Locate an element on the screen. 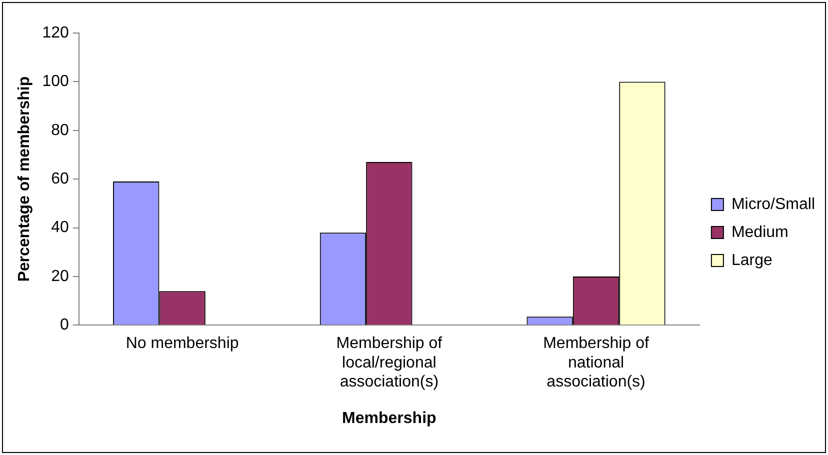 This screenshot has width=828, height=455. y-tick-label: 120 is located at coordinates (55, 33).